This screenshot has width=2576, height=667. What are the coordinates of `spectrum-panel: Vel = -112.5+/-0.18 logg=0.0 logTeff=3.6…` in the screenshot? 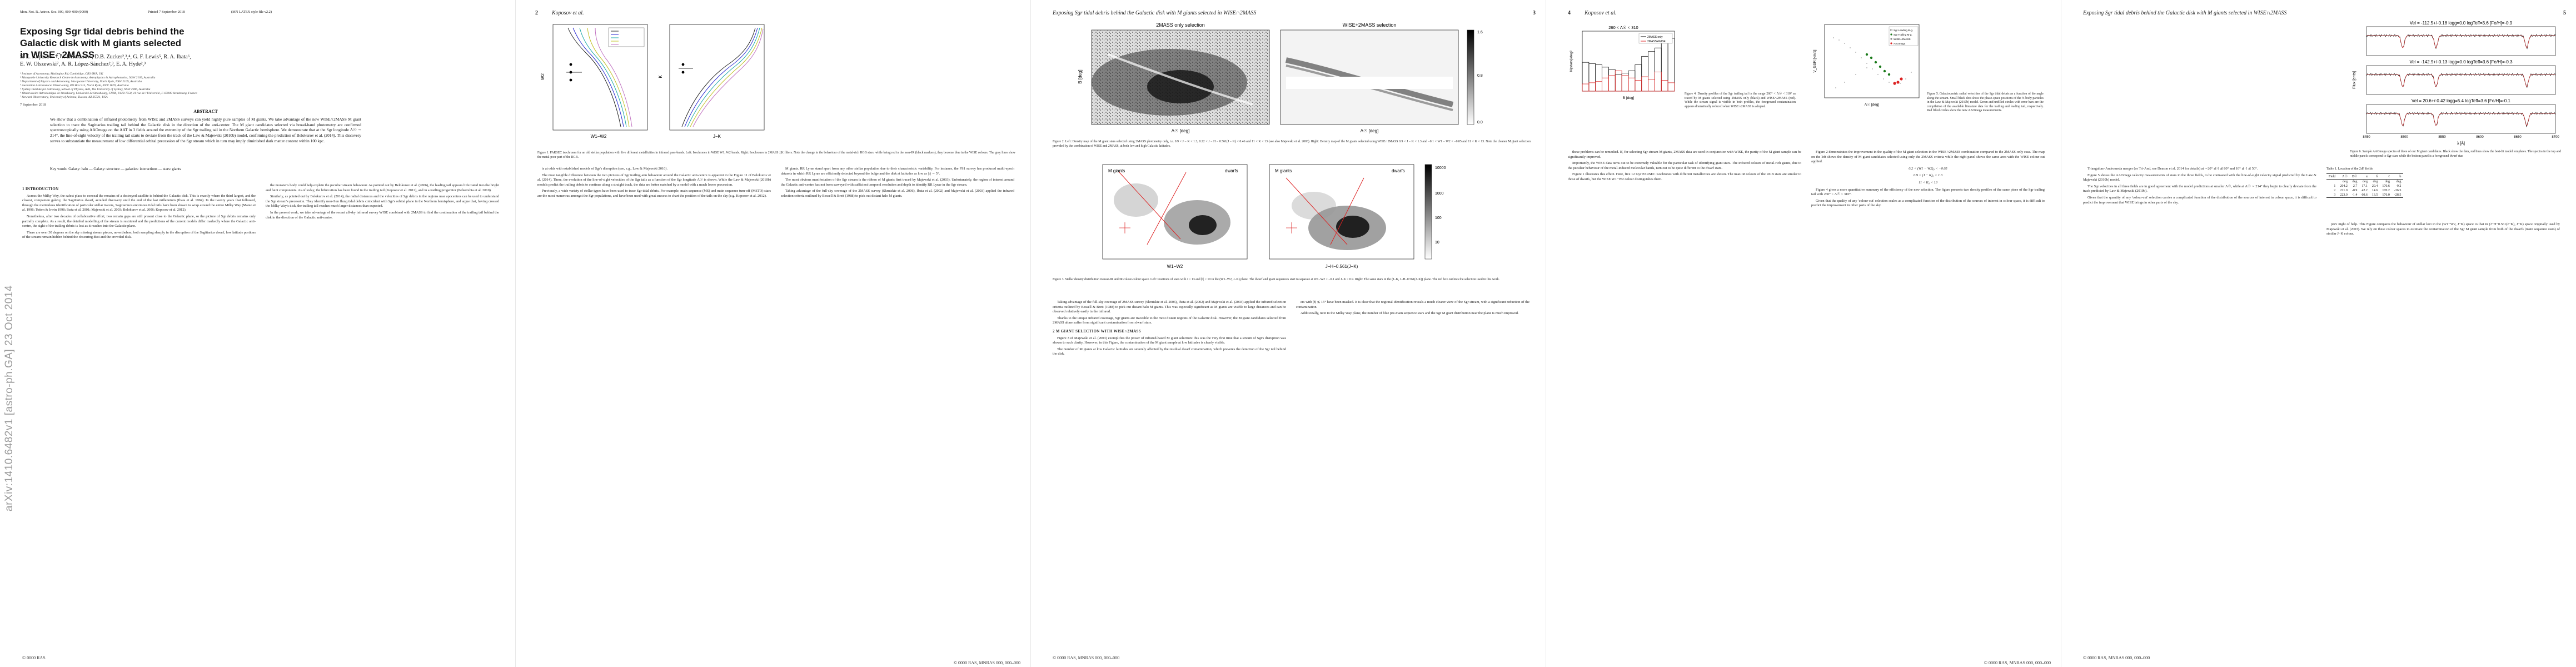 It's located at (2461, 38).